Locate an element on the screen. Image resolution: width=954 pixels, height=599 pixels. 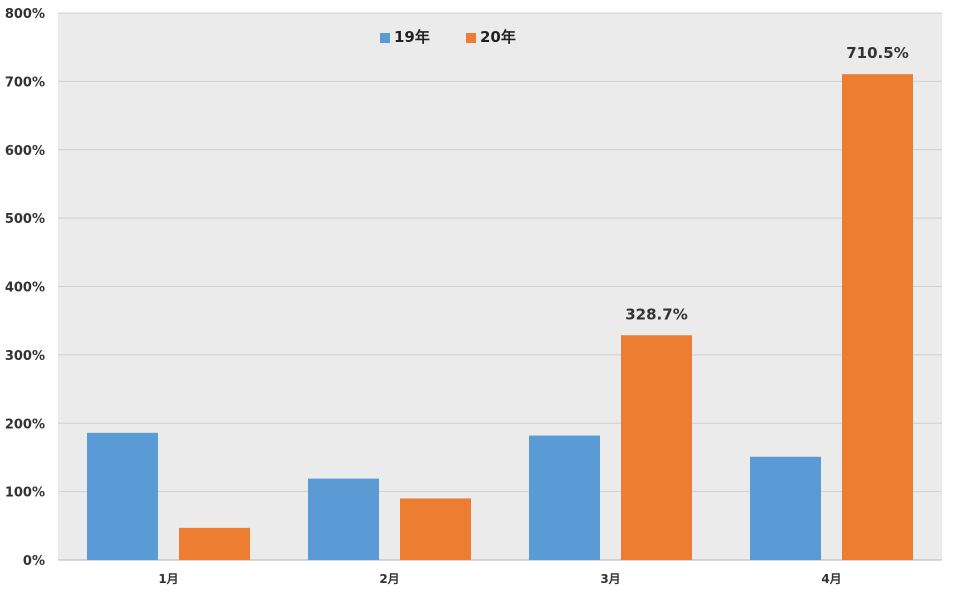
y-axis-ticks: 0% 100% 200% 300% 400% 500% 600% 700% 800% is located at coordinates (25, 288).